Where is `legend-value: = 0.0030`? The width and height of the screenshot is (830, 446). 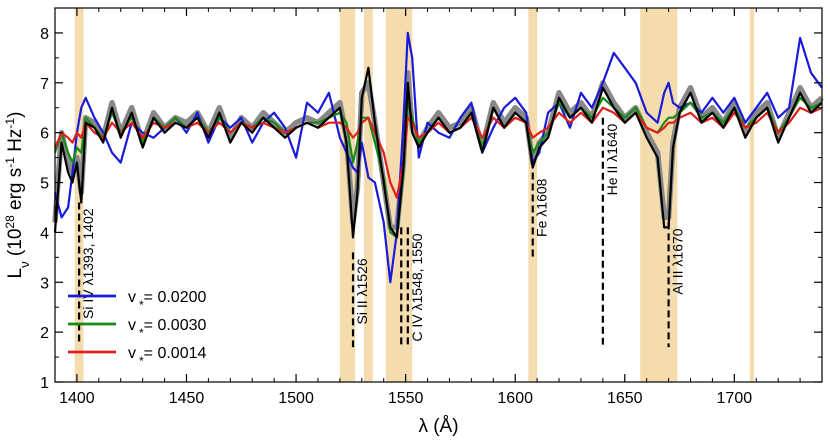
legend-value: = 0.0030 is located at coordinates (175, 325).